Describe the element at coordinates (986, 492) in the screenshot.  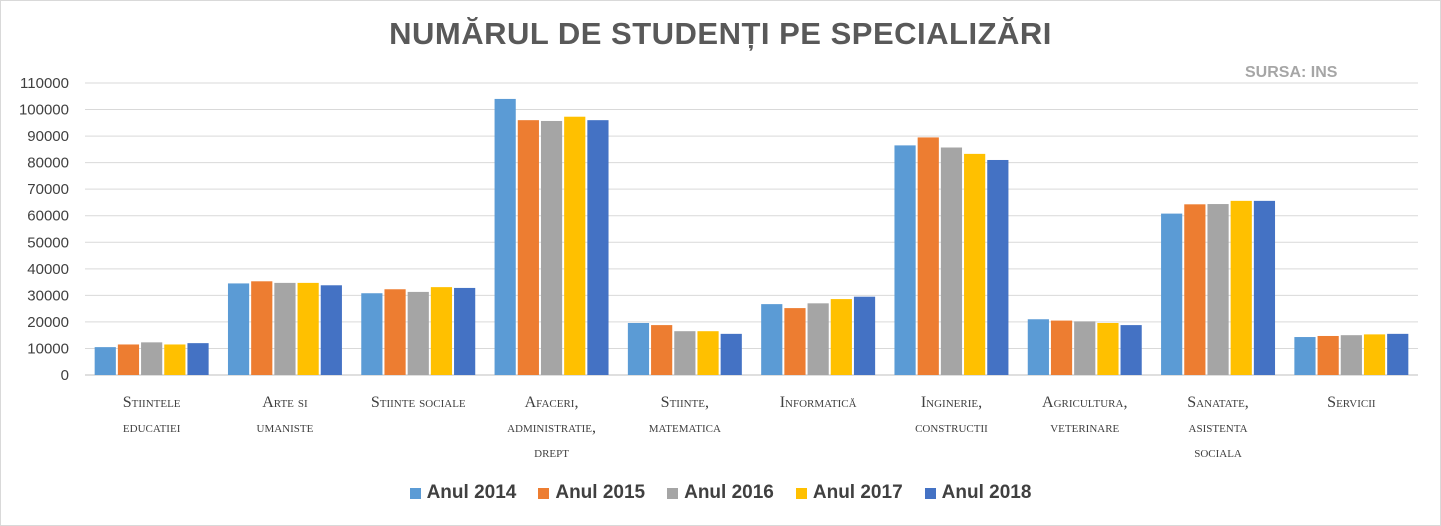
I see `legend-label: Anul 2018` at that location.